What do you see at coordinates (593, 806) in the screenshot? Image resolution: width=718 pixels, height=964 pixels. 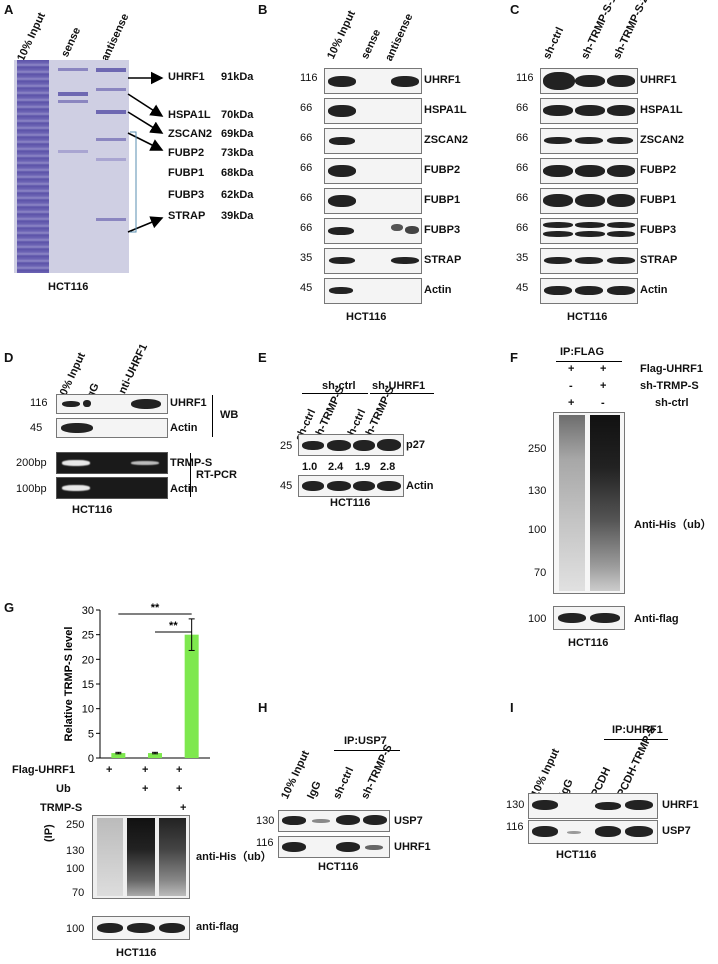 I see `panel-i-blot-uhrf1` at bounding box center [593, 806].